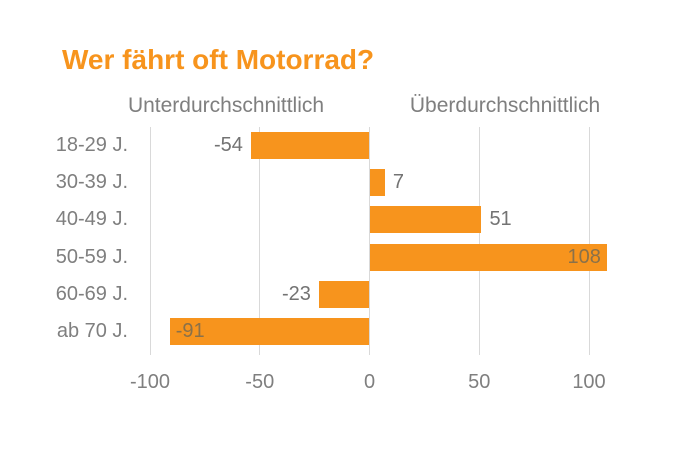 The image size is (696, 464). I want to click on data-label-ab70J: -91, so click(190, 330).